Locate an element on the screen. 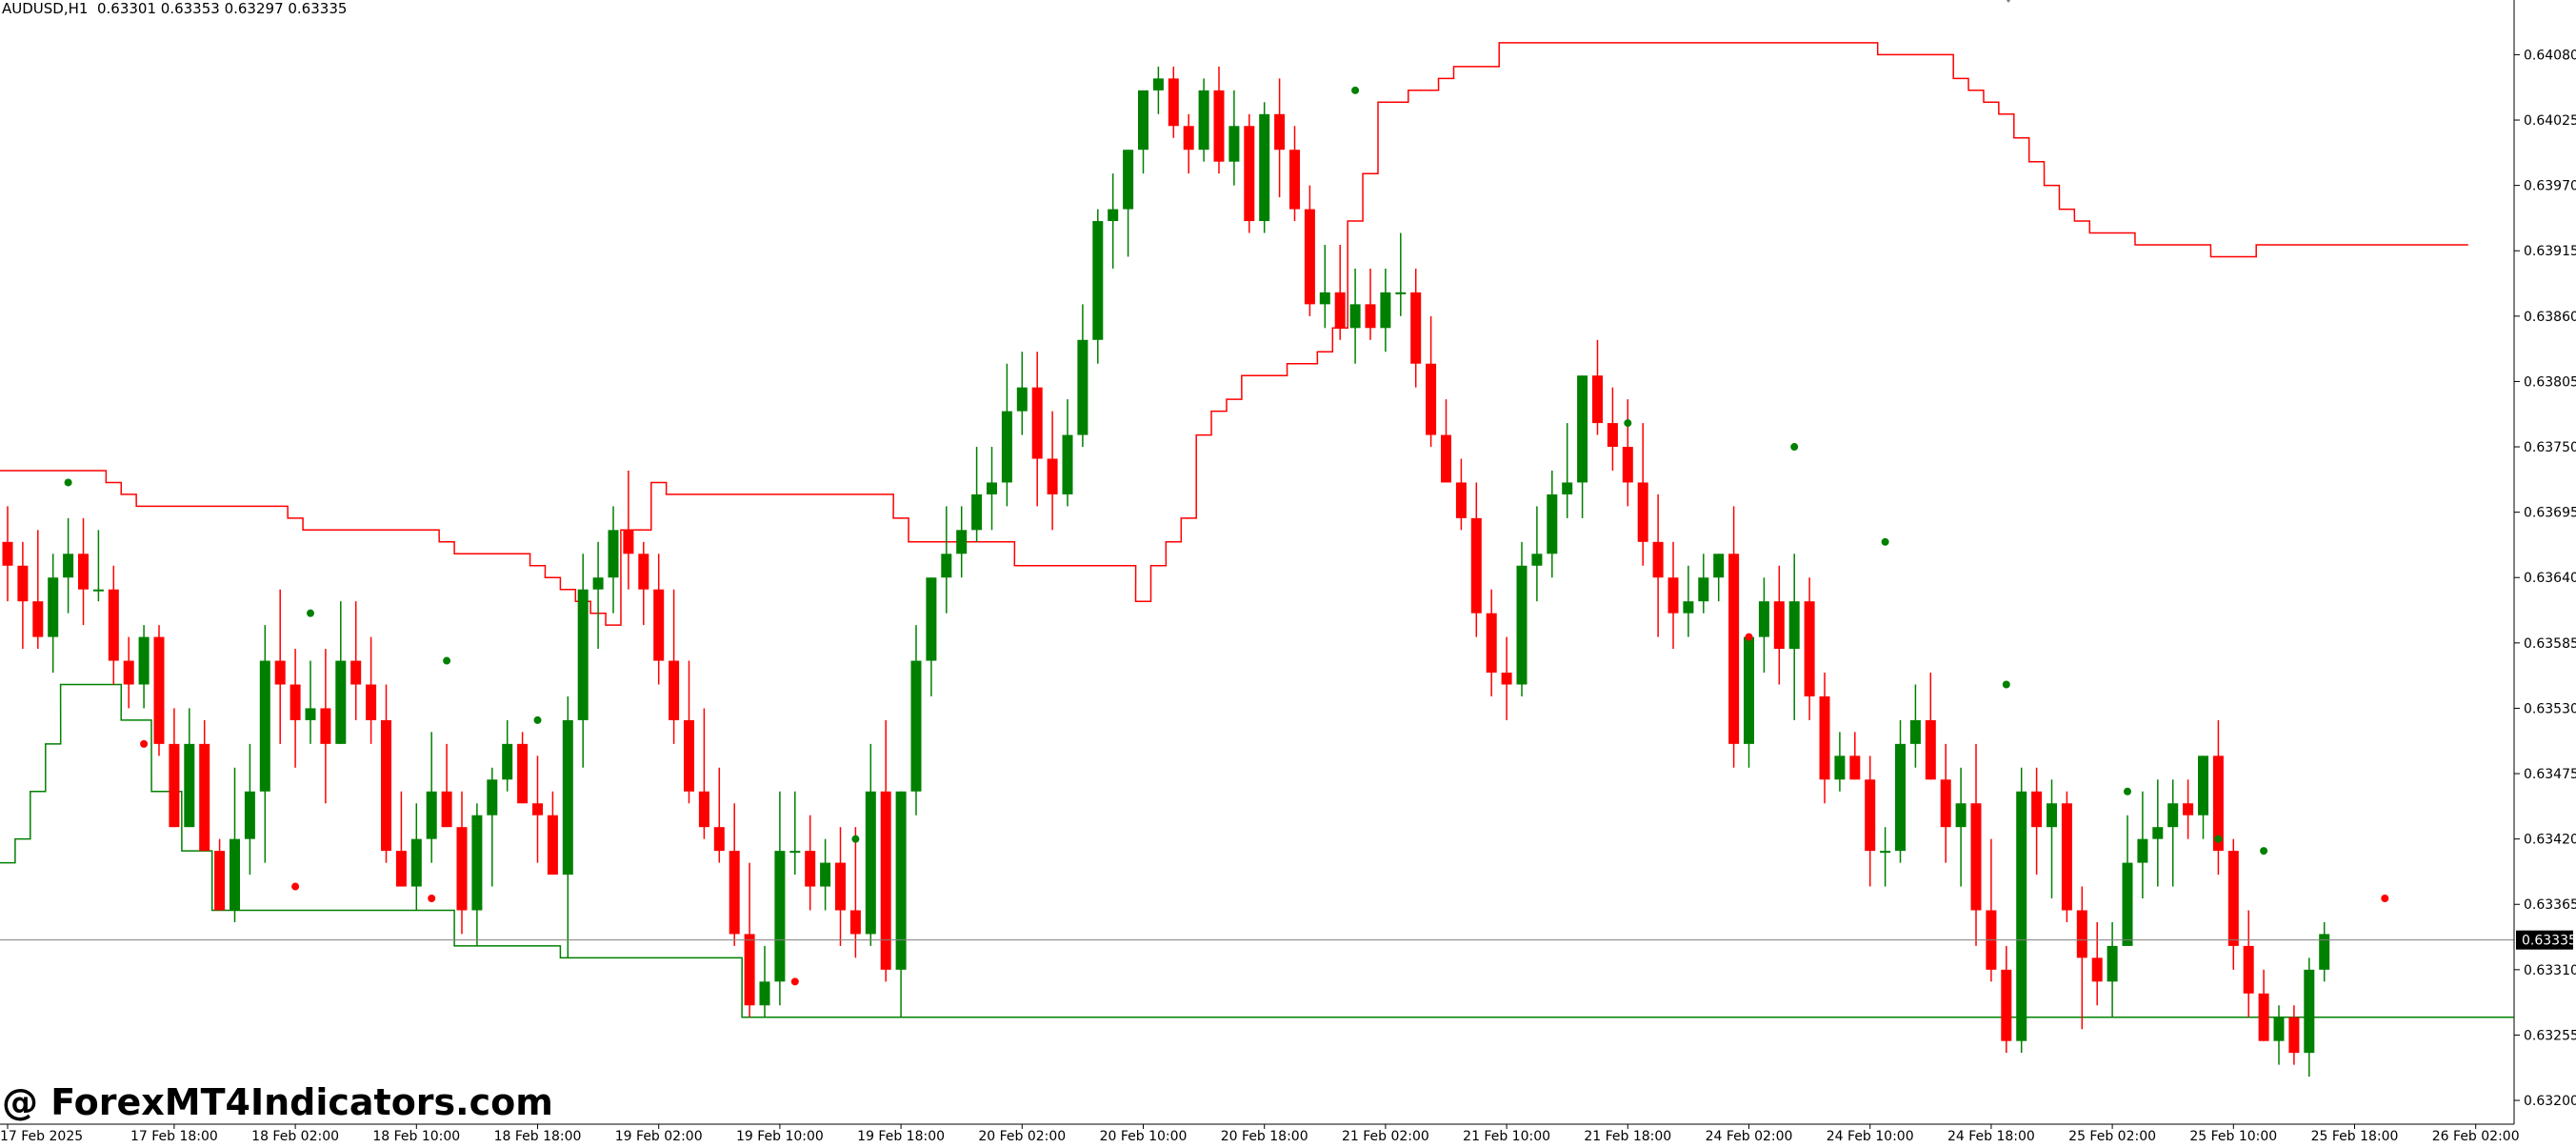 Image resolution: width=2576 pixels, height=1148 pixels. price-tick-label: 0.63805 is located at coordinates (2550, 382).